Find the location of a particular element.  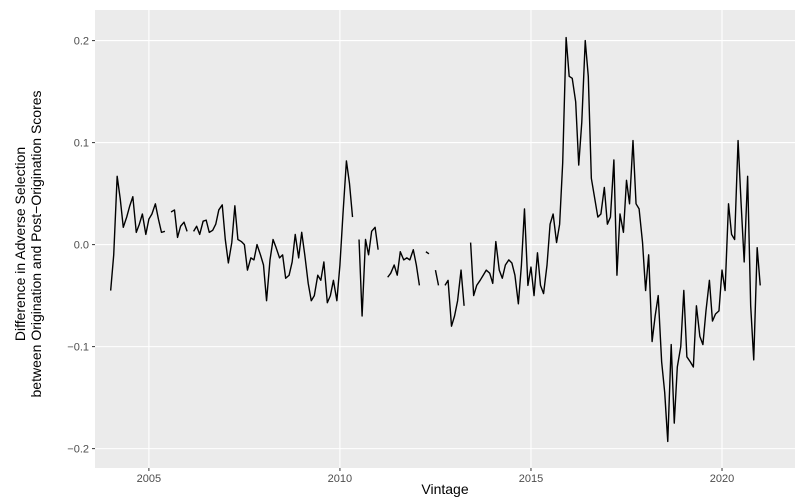

y-tick-label: 0.1 is located at coordinates (81, 144).